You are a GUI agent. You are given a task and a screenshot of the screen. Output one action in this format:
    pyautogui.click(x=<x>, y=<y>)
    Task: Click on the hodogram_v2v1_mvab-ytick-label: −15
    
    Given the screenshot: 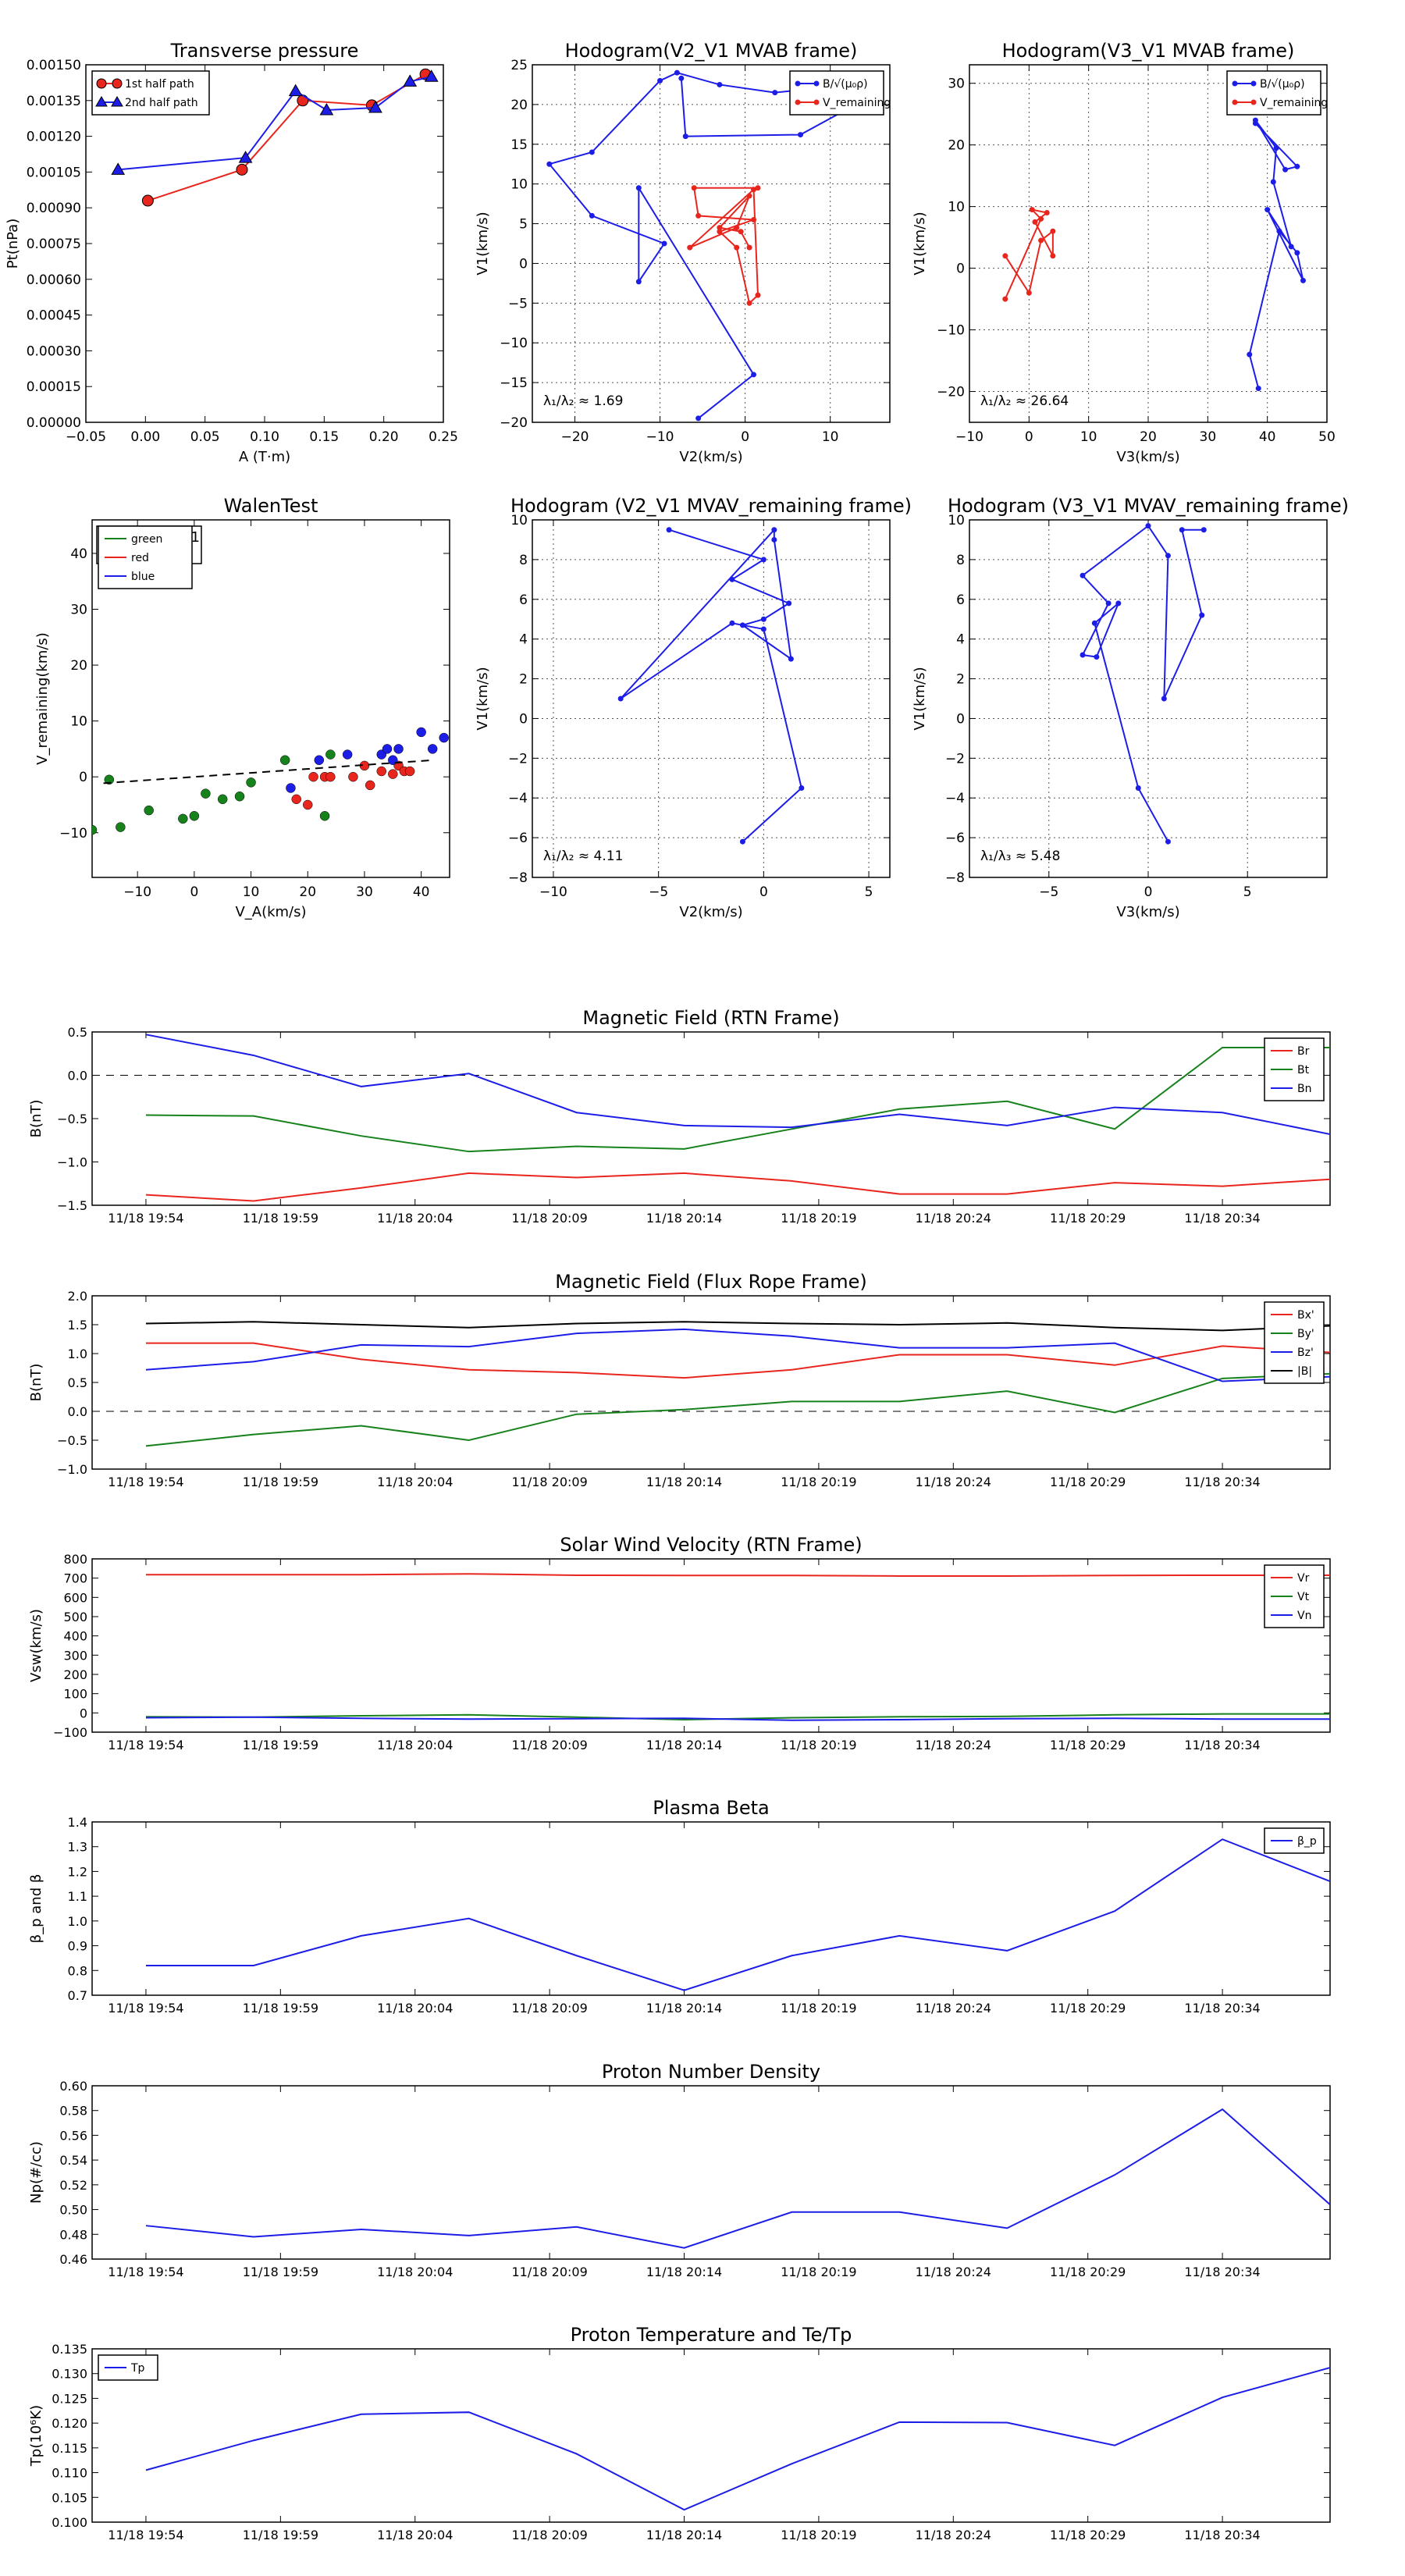 What is the action you would take?
    pyautogui.click(x=514, y=383)
    